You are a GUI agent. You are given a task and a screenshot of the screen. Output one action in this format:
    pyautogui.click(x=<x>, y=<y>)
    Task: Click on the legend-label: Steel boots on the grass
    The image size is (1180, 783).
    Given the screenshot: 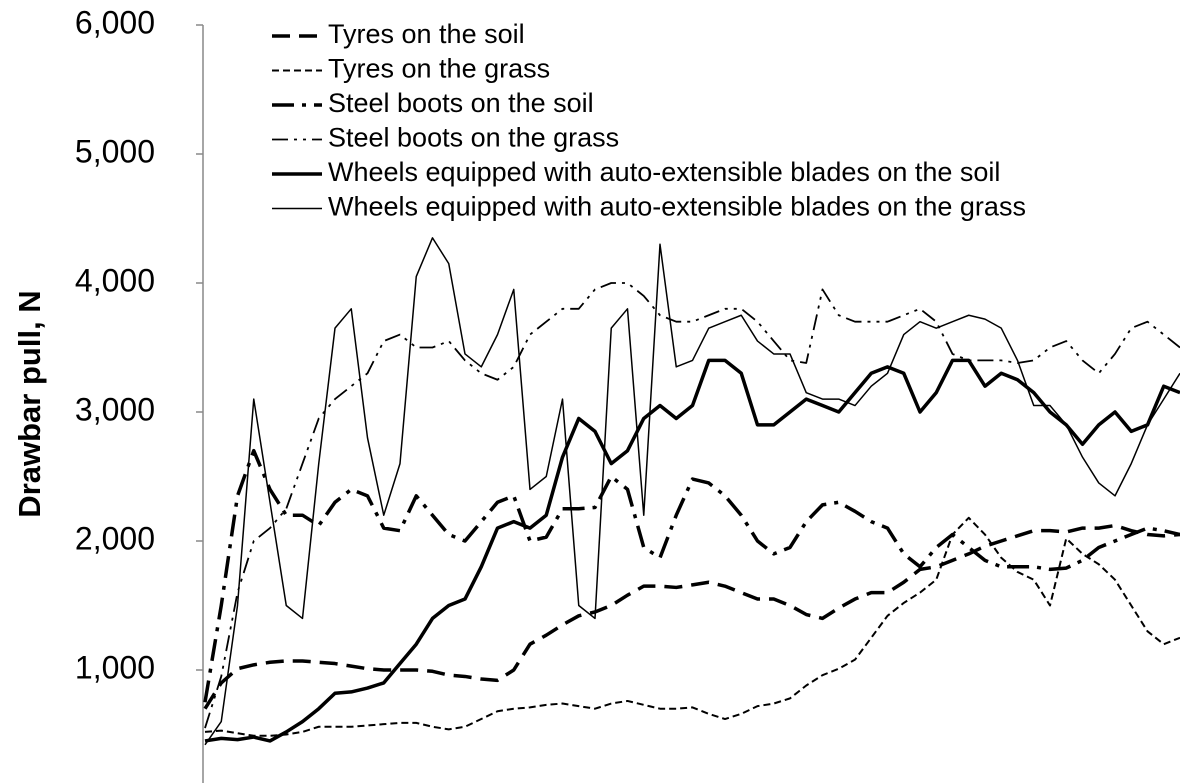 What is the action you would take?
    pyautogui.click(x=473, y=138)
    